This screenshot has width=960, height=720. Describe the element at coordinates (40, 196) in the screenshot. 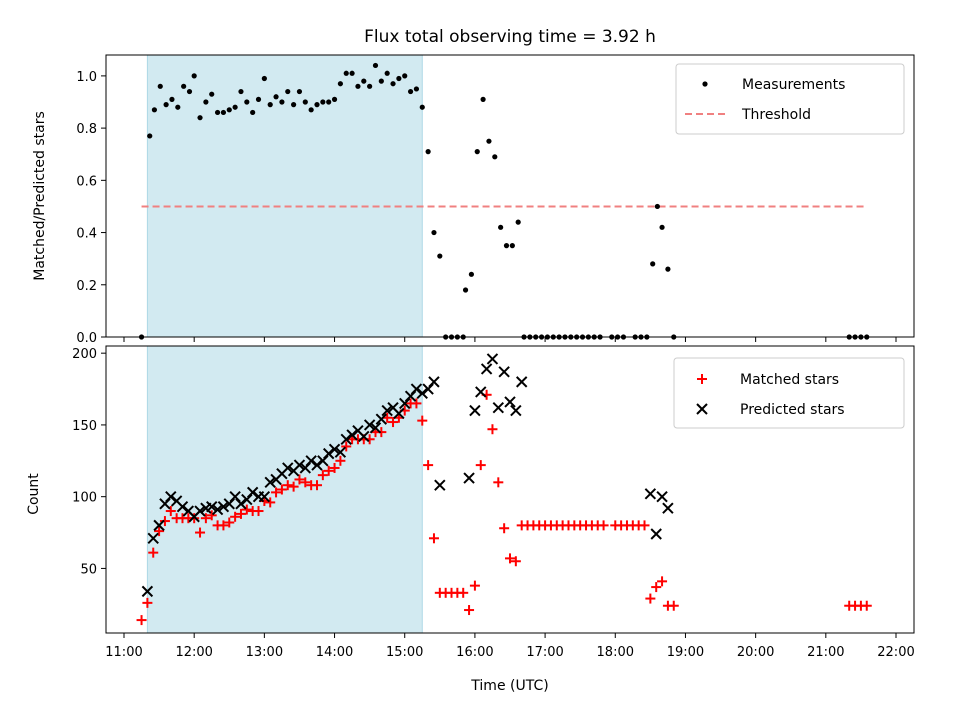

I see `top-y-axis-label: Matched/Predicted stars` at that location.